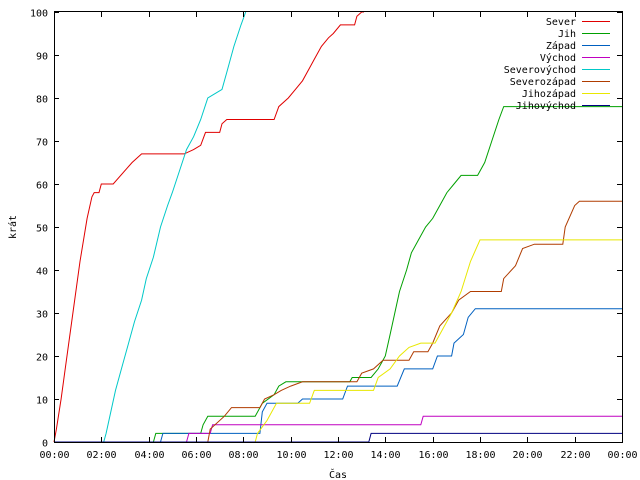 The image size is (640, 480). What do you see at coordinates (561, 46) in the screenshot?
I see `legend-label: Západ` at bounding box center [561, 46].